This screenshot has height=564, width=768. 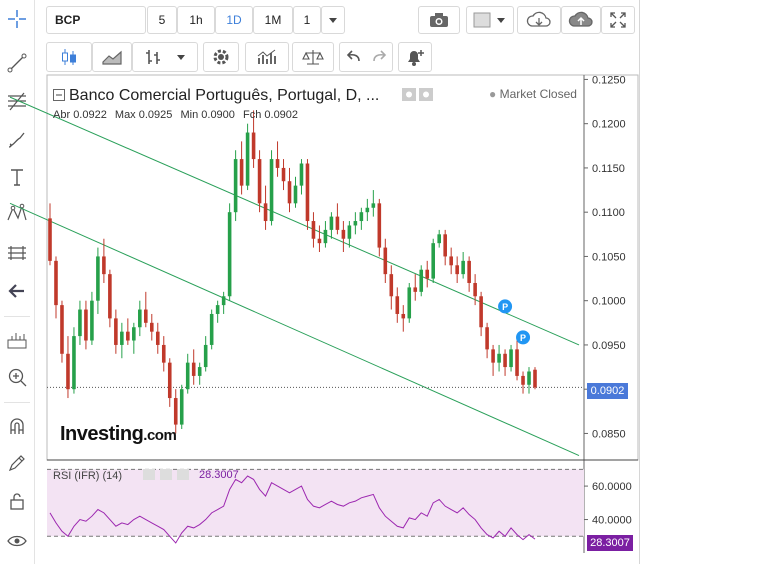 What do you see at coordinates (533, 94) in the screenshot?
I see `market-status: ● Market Closed` at bounding box center [533, 94].